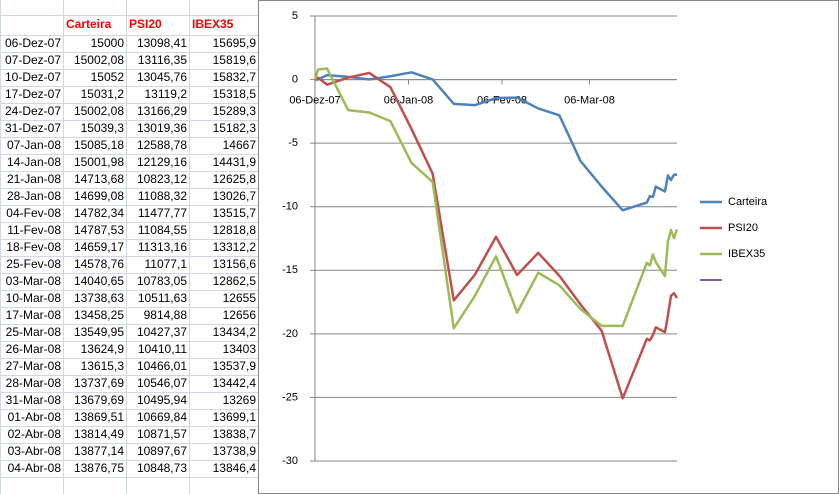 The height and width of the screenshot is (494, 839). Describe the element at coordinates (33, 128) in the screenshot. I see `cell-date: 31-Dez-07` at that location.